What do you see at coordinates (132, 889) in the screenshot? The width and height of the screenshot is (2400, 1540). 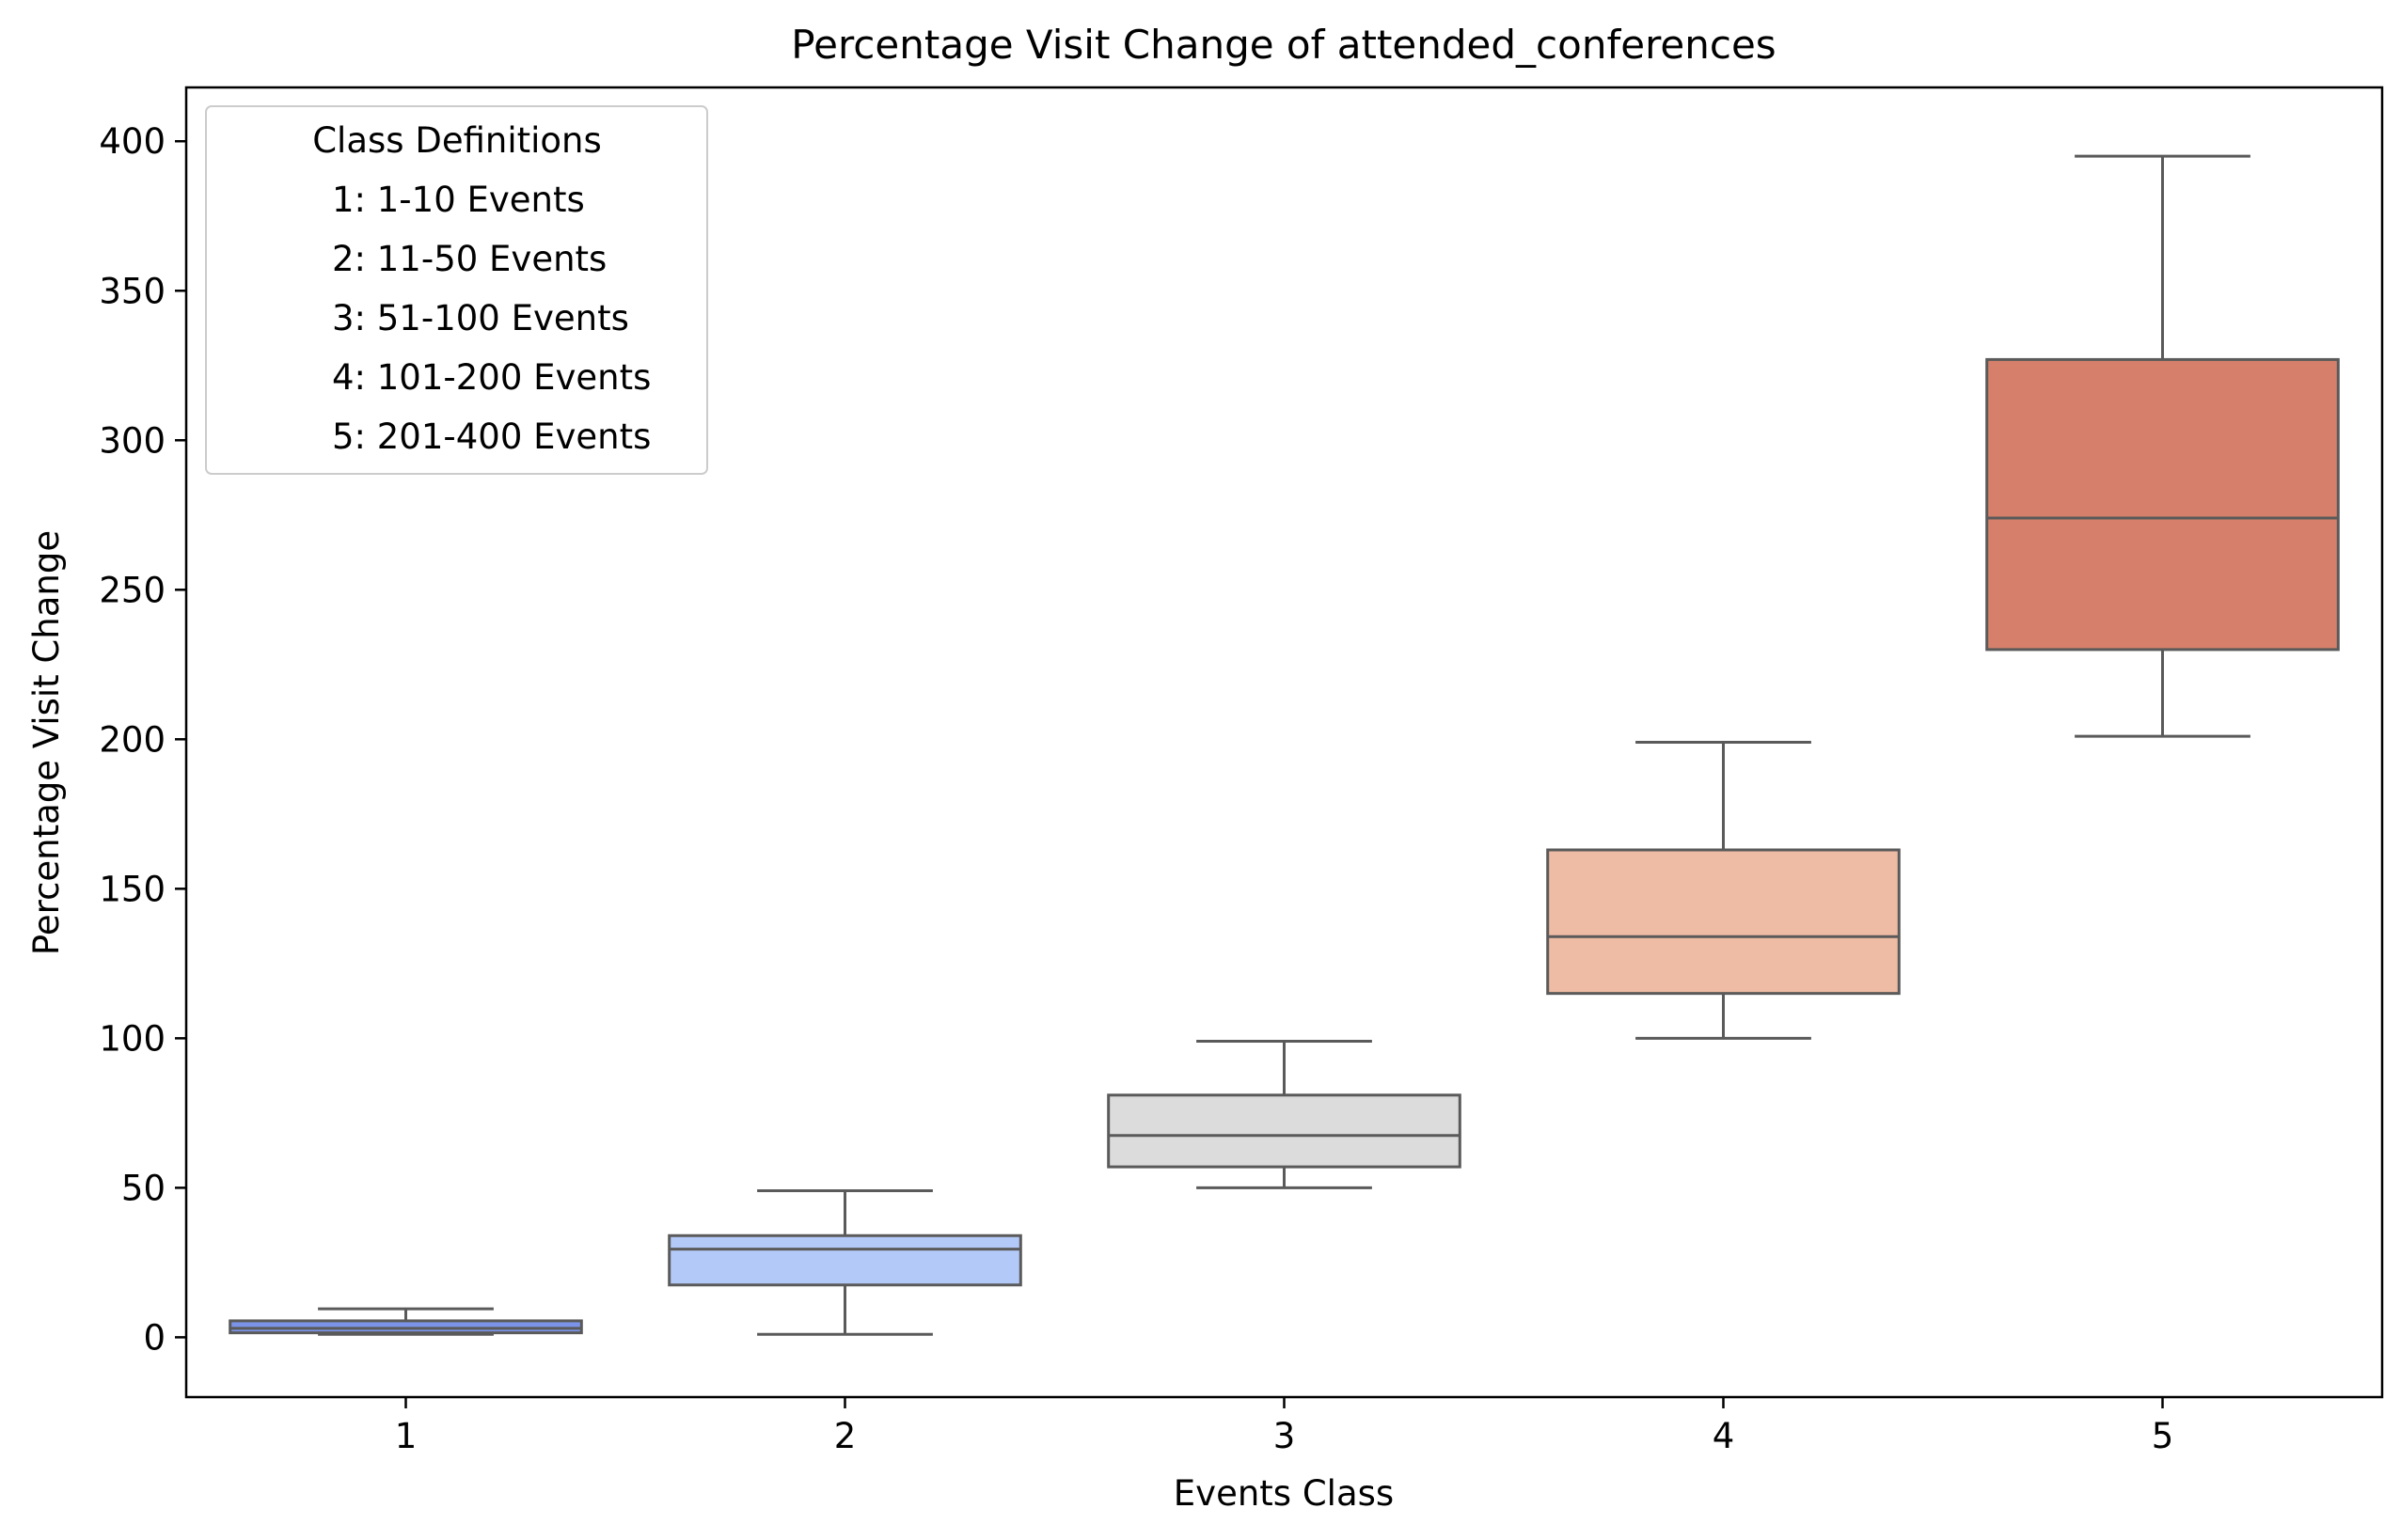 I see `y-tick-label: 150` at bounding box center [132, 889].